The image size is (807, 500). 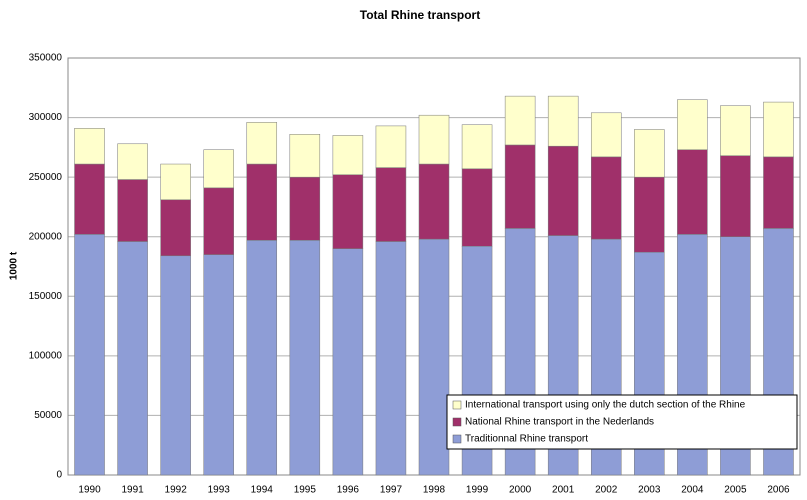 What do you see at coordinates (305, 490) in the screenshot?
I see `x-tick-label: 1995` at bounding box center [305, 490].